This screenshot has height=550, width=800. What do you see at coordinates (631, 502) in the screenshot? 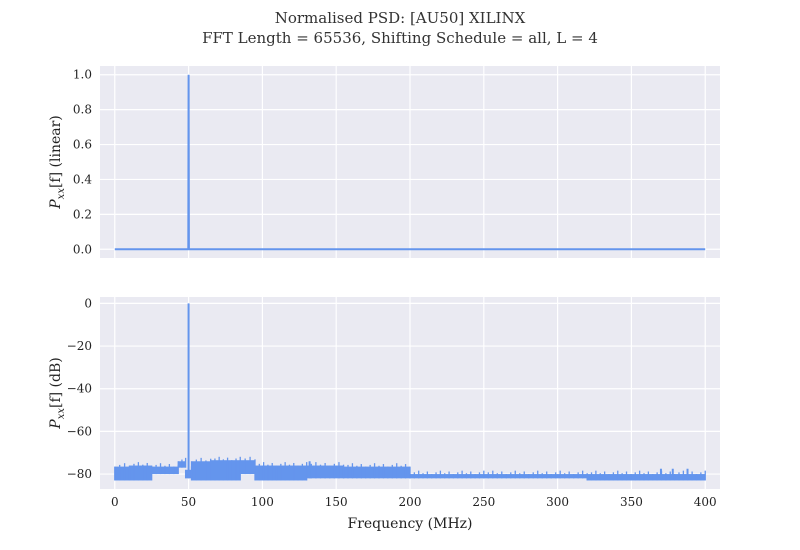
I see `x-tick-label: 350` at bounding box center [631, 502].